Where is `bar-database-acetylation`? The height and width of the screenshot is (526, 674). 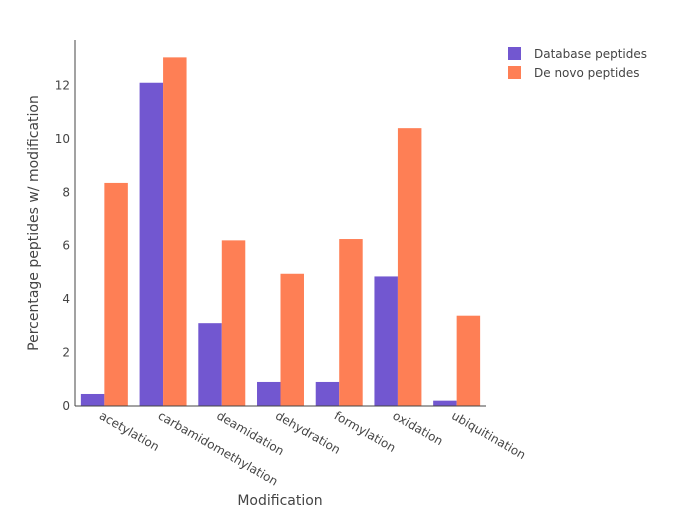
bar-database-acetylation is located at coordinates (92, 399).